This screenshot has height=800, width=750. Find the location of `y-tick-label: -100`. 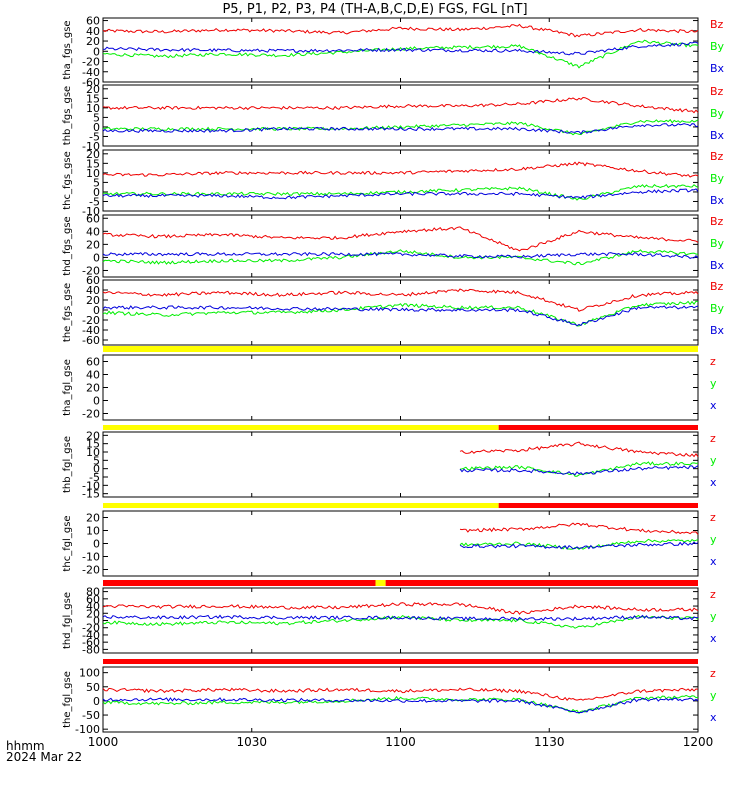

y-tick-label: -100 is located at coordinates (87, 729).